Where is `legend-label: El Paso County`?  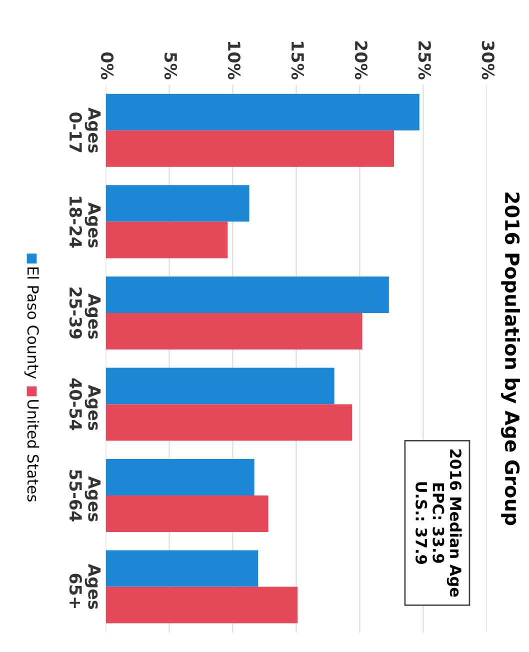 legend-label: El Paso County is located at coordinates (32, 323).